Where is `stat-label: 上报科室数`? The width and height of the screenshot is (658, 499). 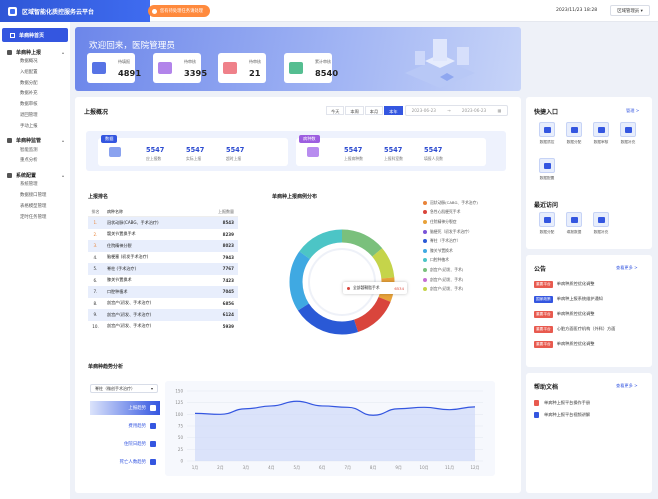
stat-label: 上报科室数 is located at coordinates (393, 158).